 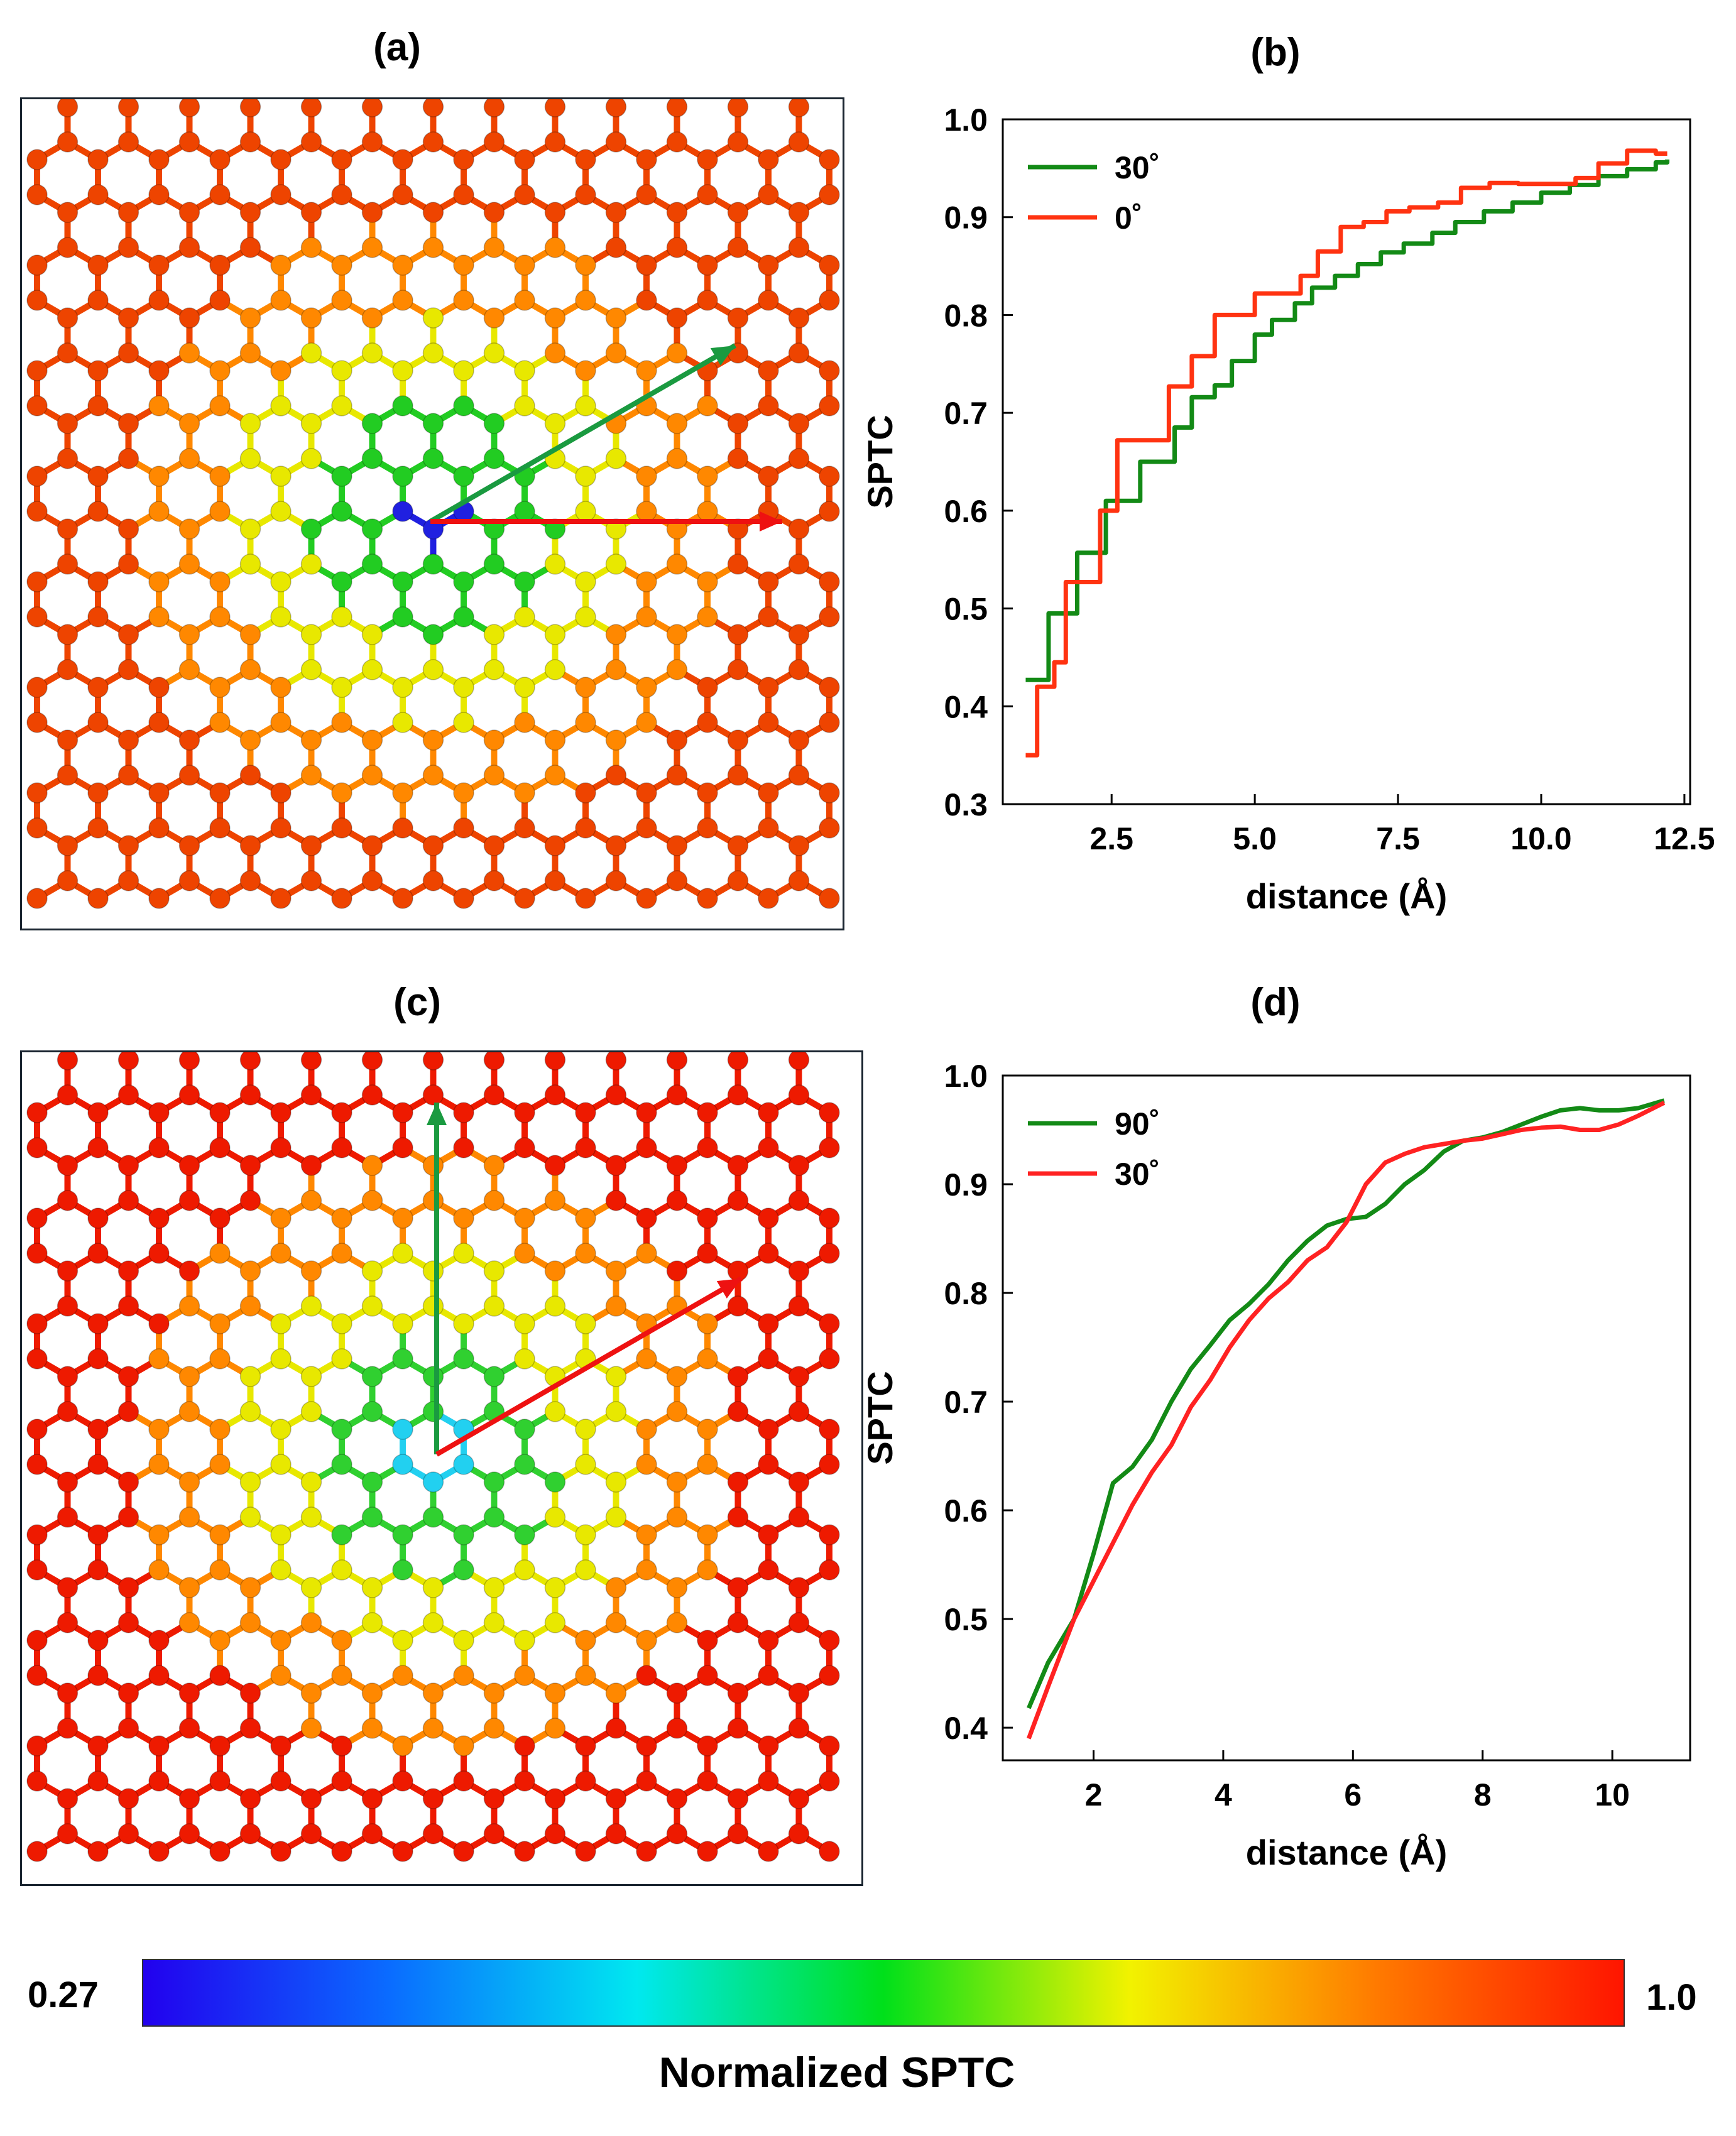 I want to click on colorbar, so click(x=883, y=1993).